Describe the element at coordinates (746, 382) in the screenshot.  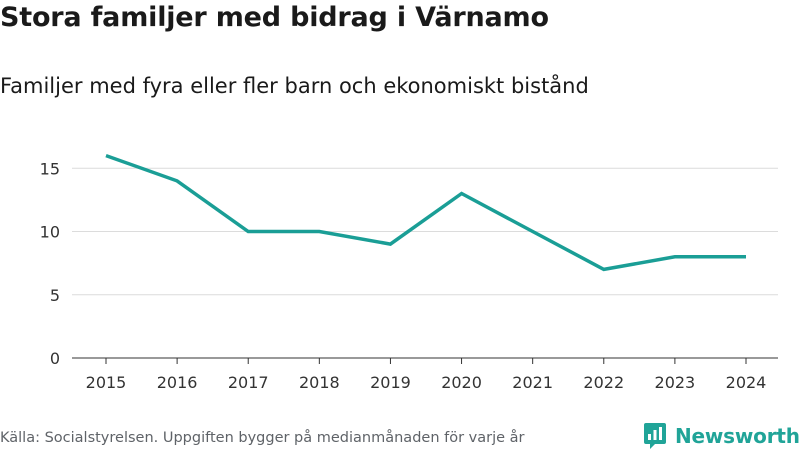
I see `x-tick-label-2024: 2024` at that location.